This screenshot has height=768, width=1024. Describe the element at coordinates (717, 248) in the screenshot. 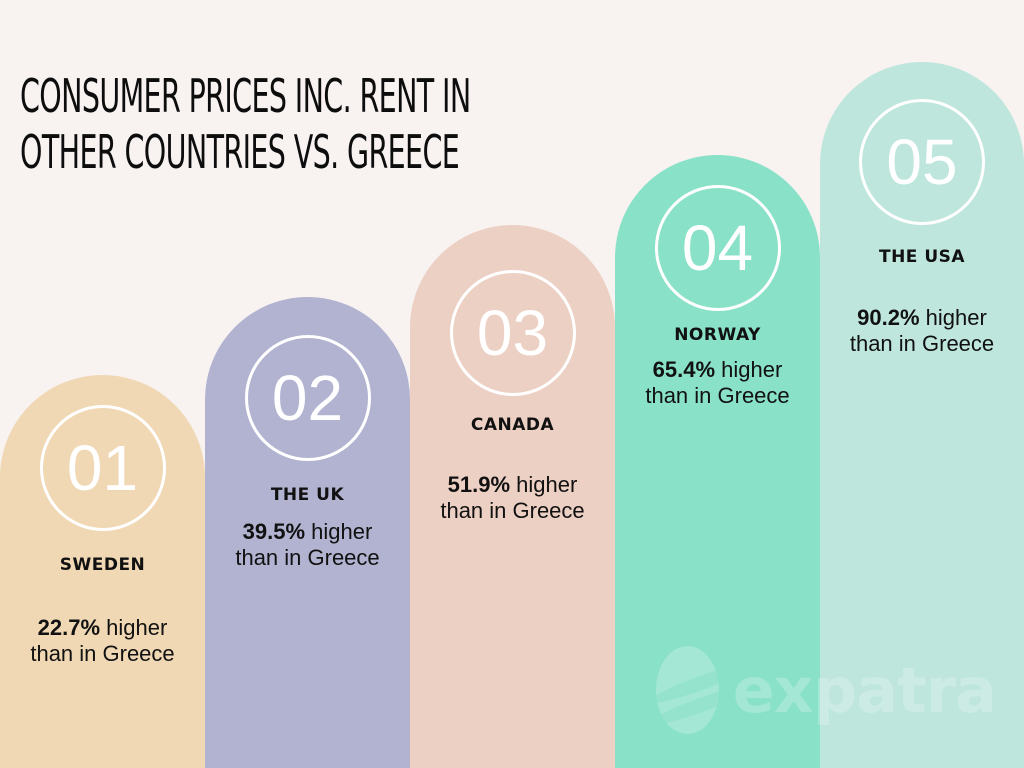

I see `rank-badge: 04` at that location.